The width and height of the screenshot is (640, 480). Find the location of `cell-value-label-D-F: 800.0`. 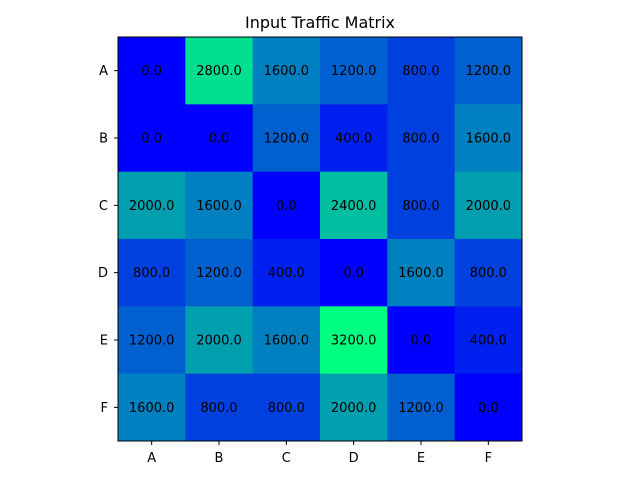

cell-value-label-D-F: 800.0 is located at coordinates (488, 273).